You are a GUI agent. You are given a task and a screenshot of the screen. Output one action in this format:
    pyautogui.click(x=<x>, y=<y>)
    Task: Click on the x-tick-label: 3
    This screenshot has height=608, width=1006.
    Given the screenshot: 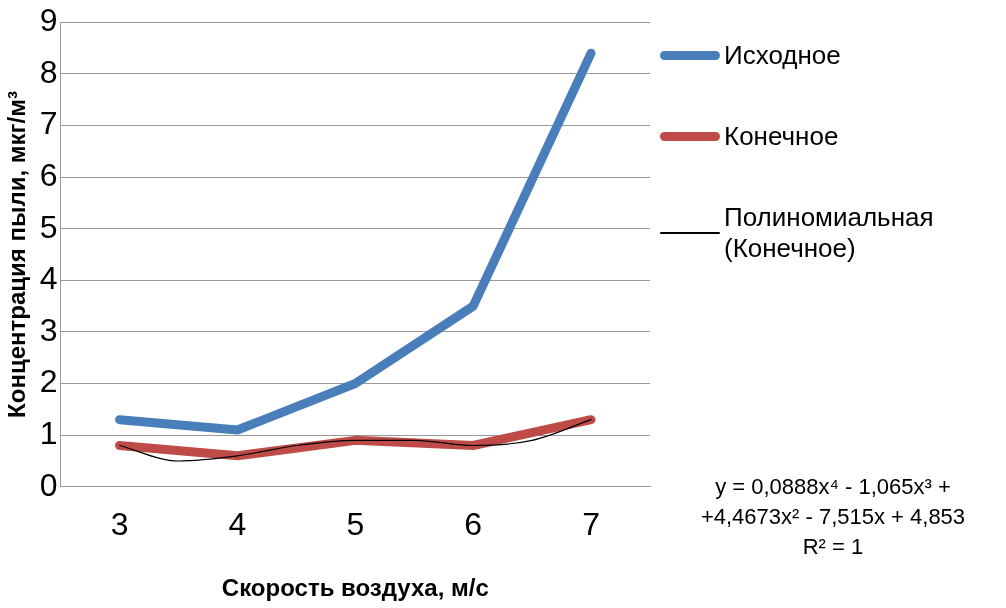 What is the action you would take?
    pyautogui.click(x=119, y=523)
    